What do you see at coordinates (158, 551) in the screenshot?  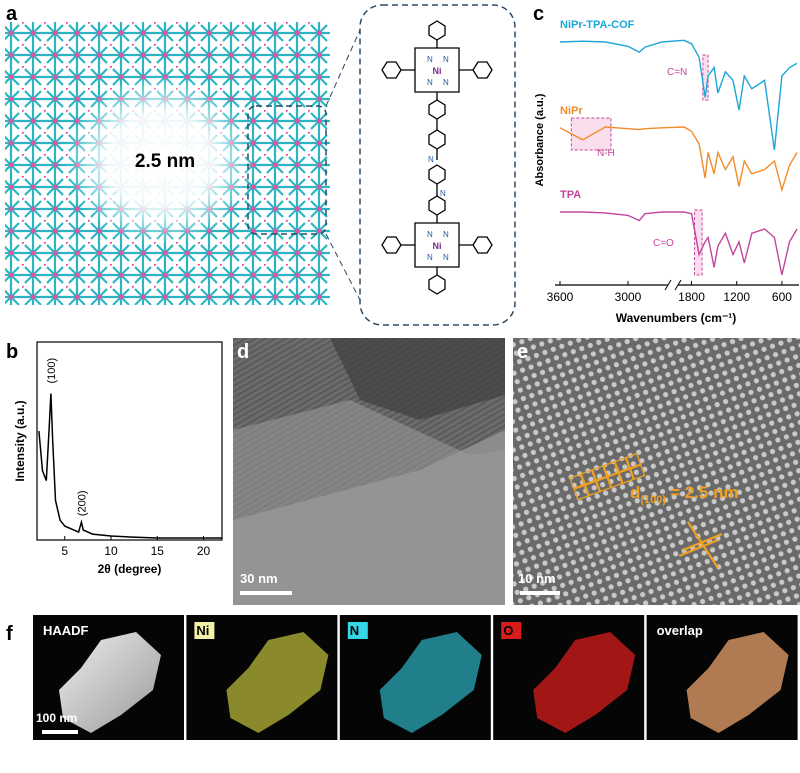 I see `x-tick-label: 15` at bounding box center [158, 551].